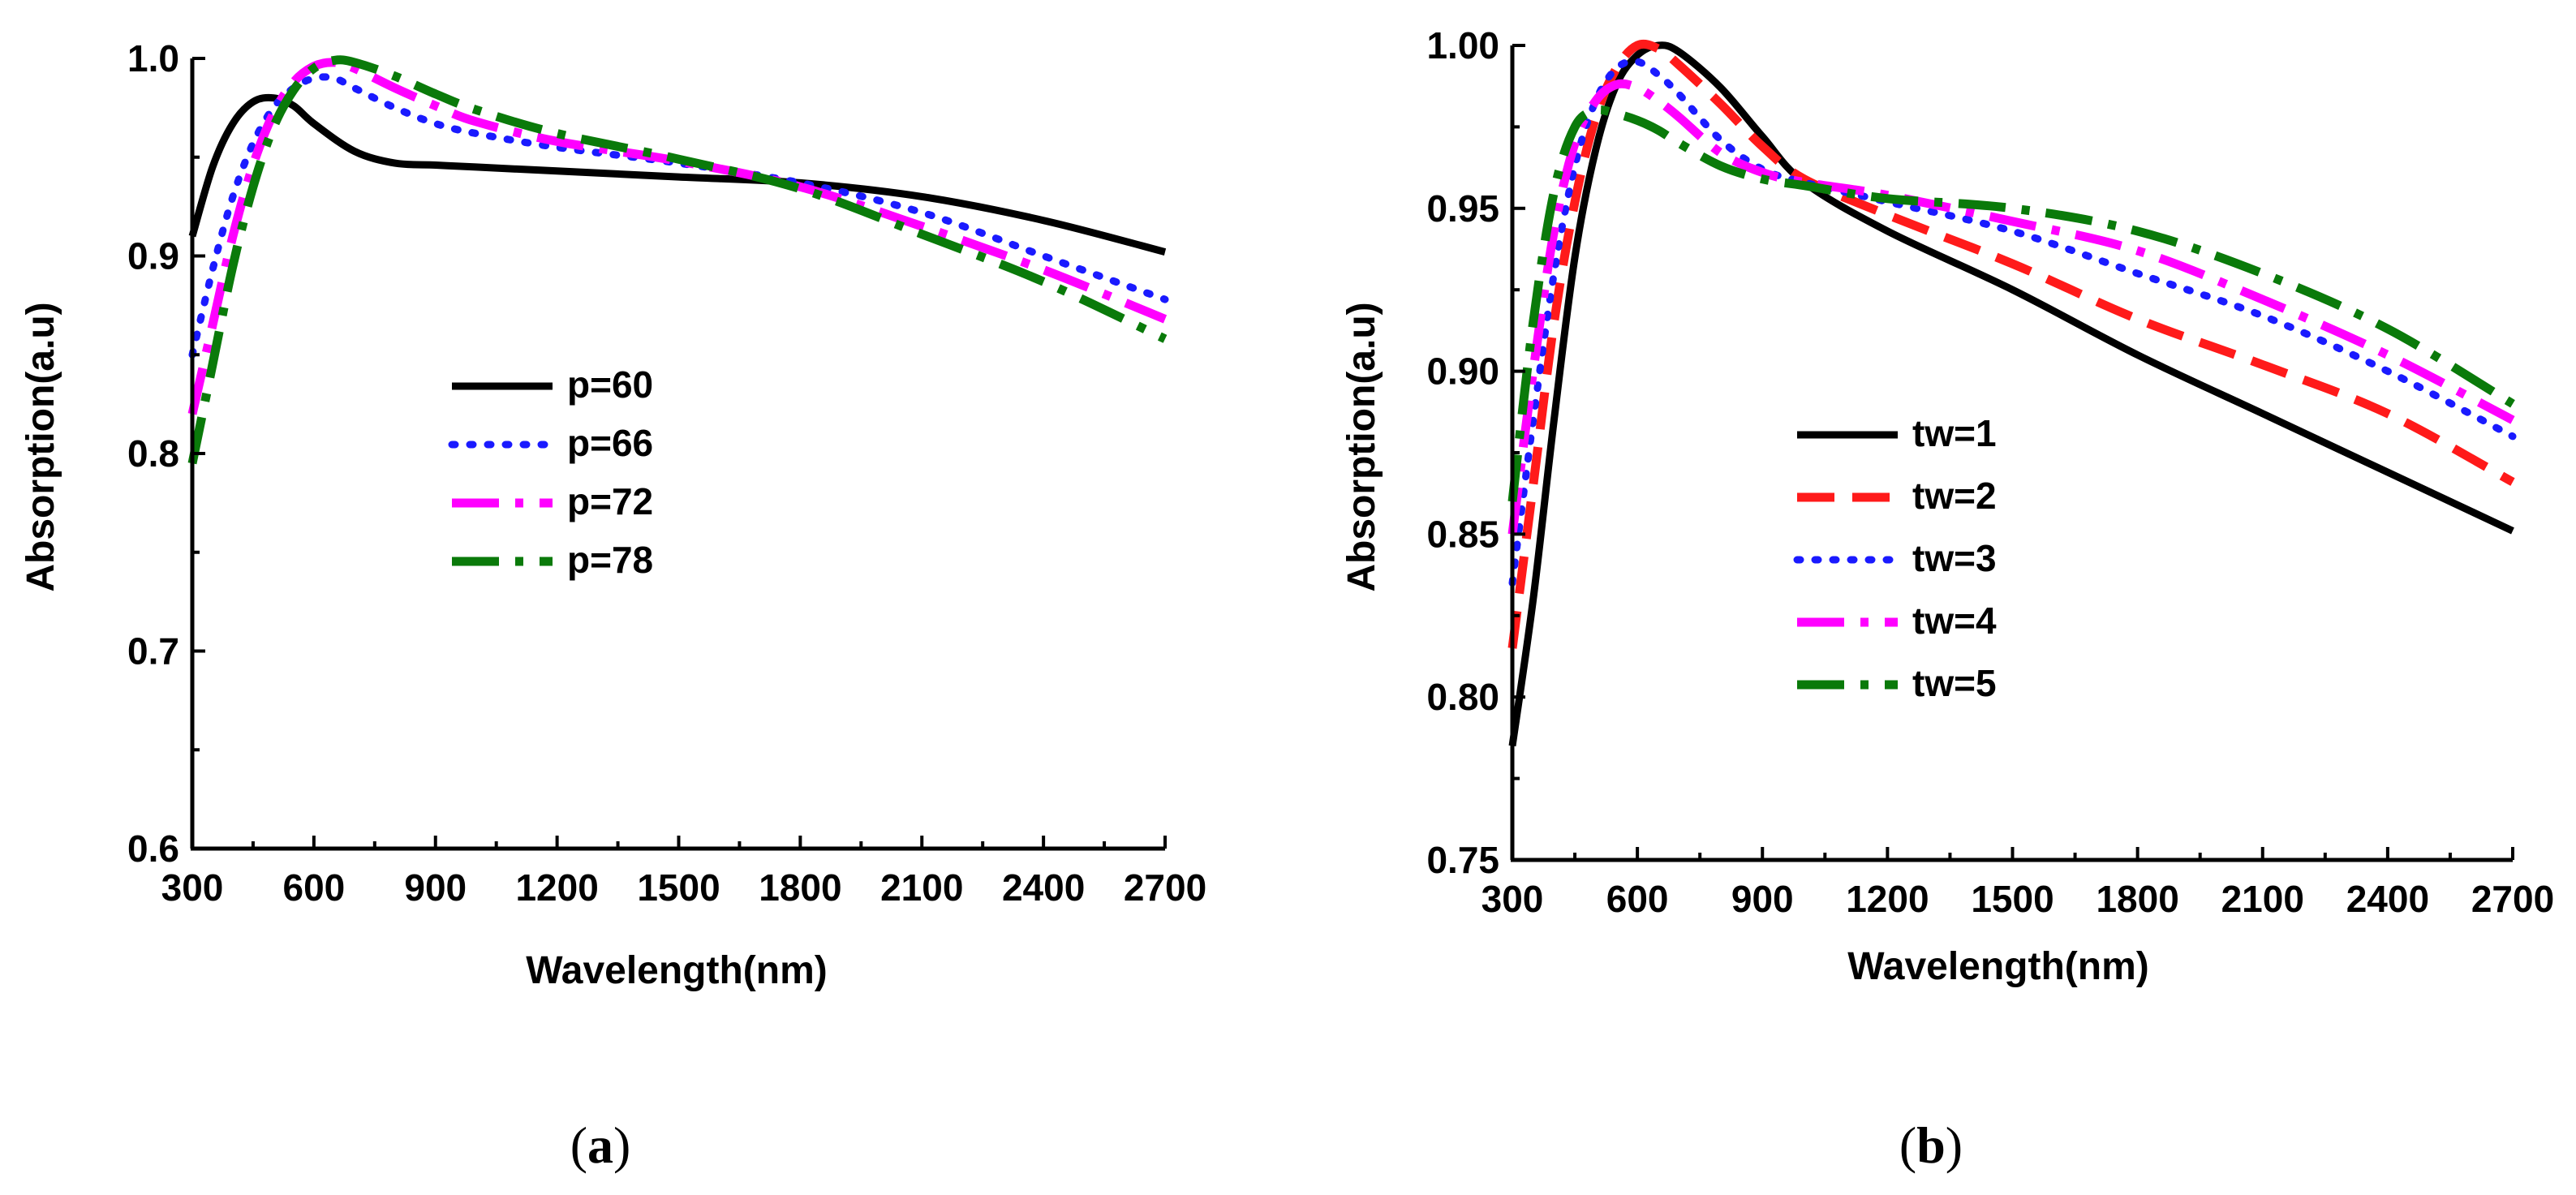 This screenshot has width=2576, height=1195. I want to click on panel-b-x-axis-title: Wavelength(nm), so click(1998, 966).